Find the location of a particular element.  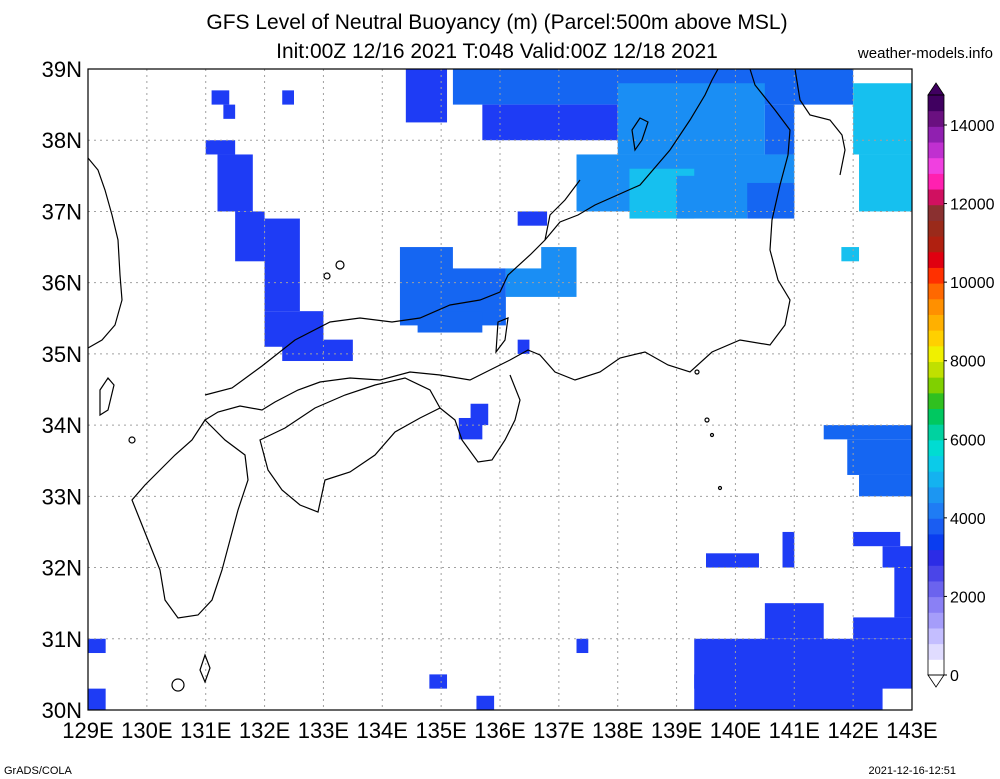

lat-label: 31N is located at coordinates (62, 639).